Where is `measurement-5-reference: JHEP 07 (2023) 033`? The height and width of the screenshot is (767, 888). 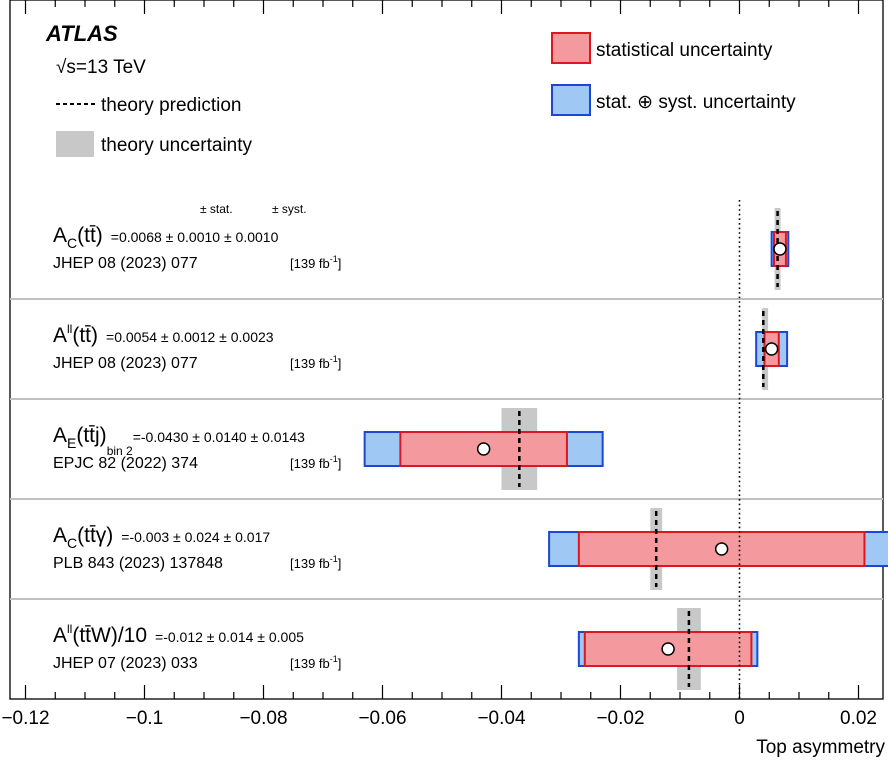 measurement-5-reference: JHEP 07 (2023) 033 is located at coordinates (125, 663).